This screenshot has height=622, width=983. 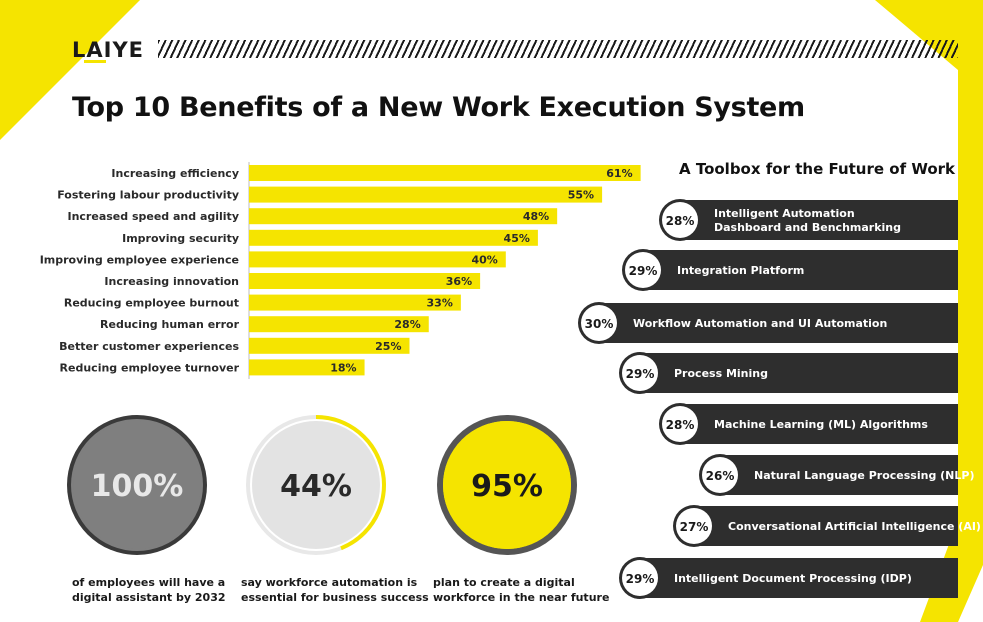 What do you see at coordinates (407, 324) in the screenshot?
I see `bar-value-label: 28%` at bounding box center [407, 324].